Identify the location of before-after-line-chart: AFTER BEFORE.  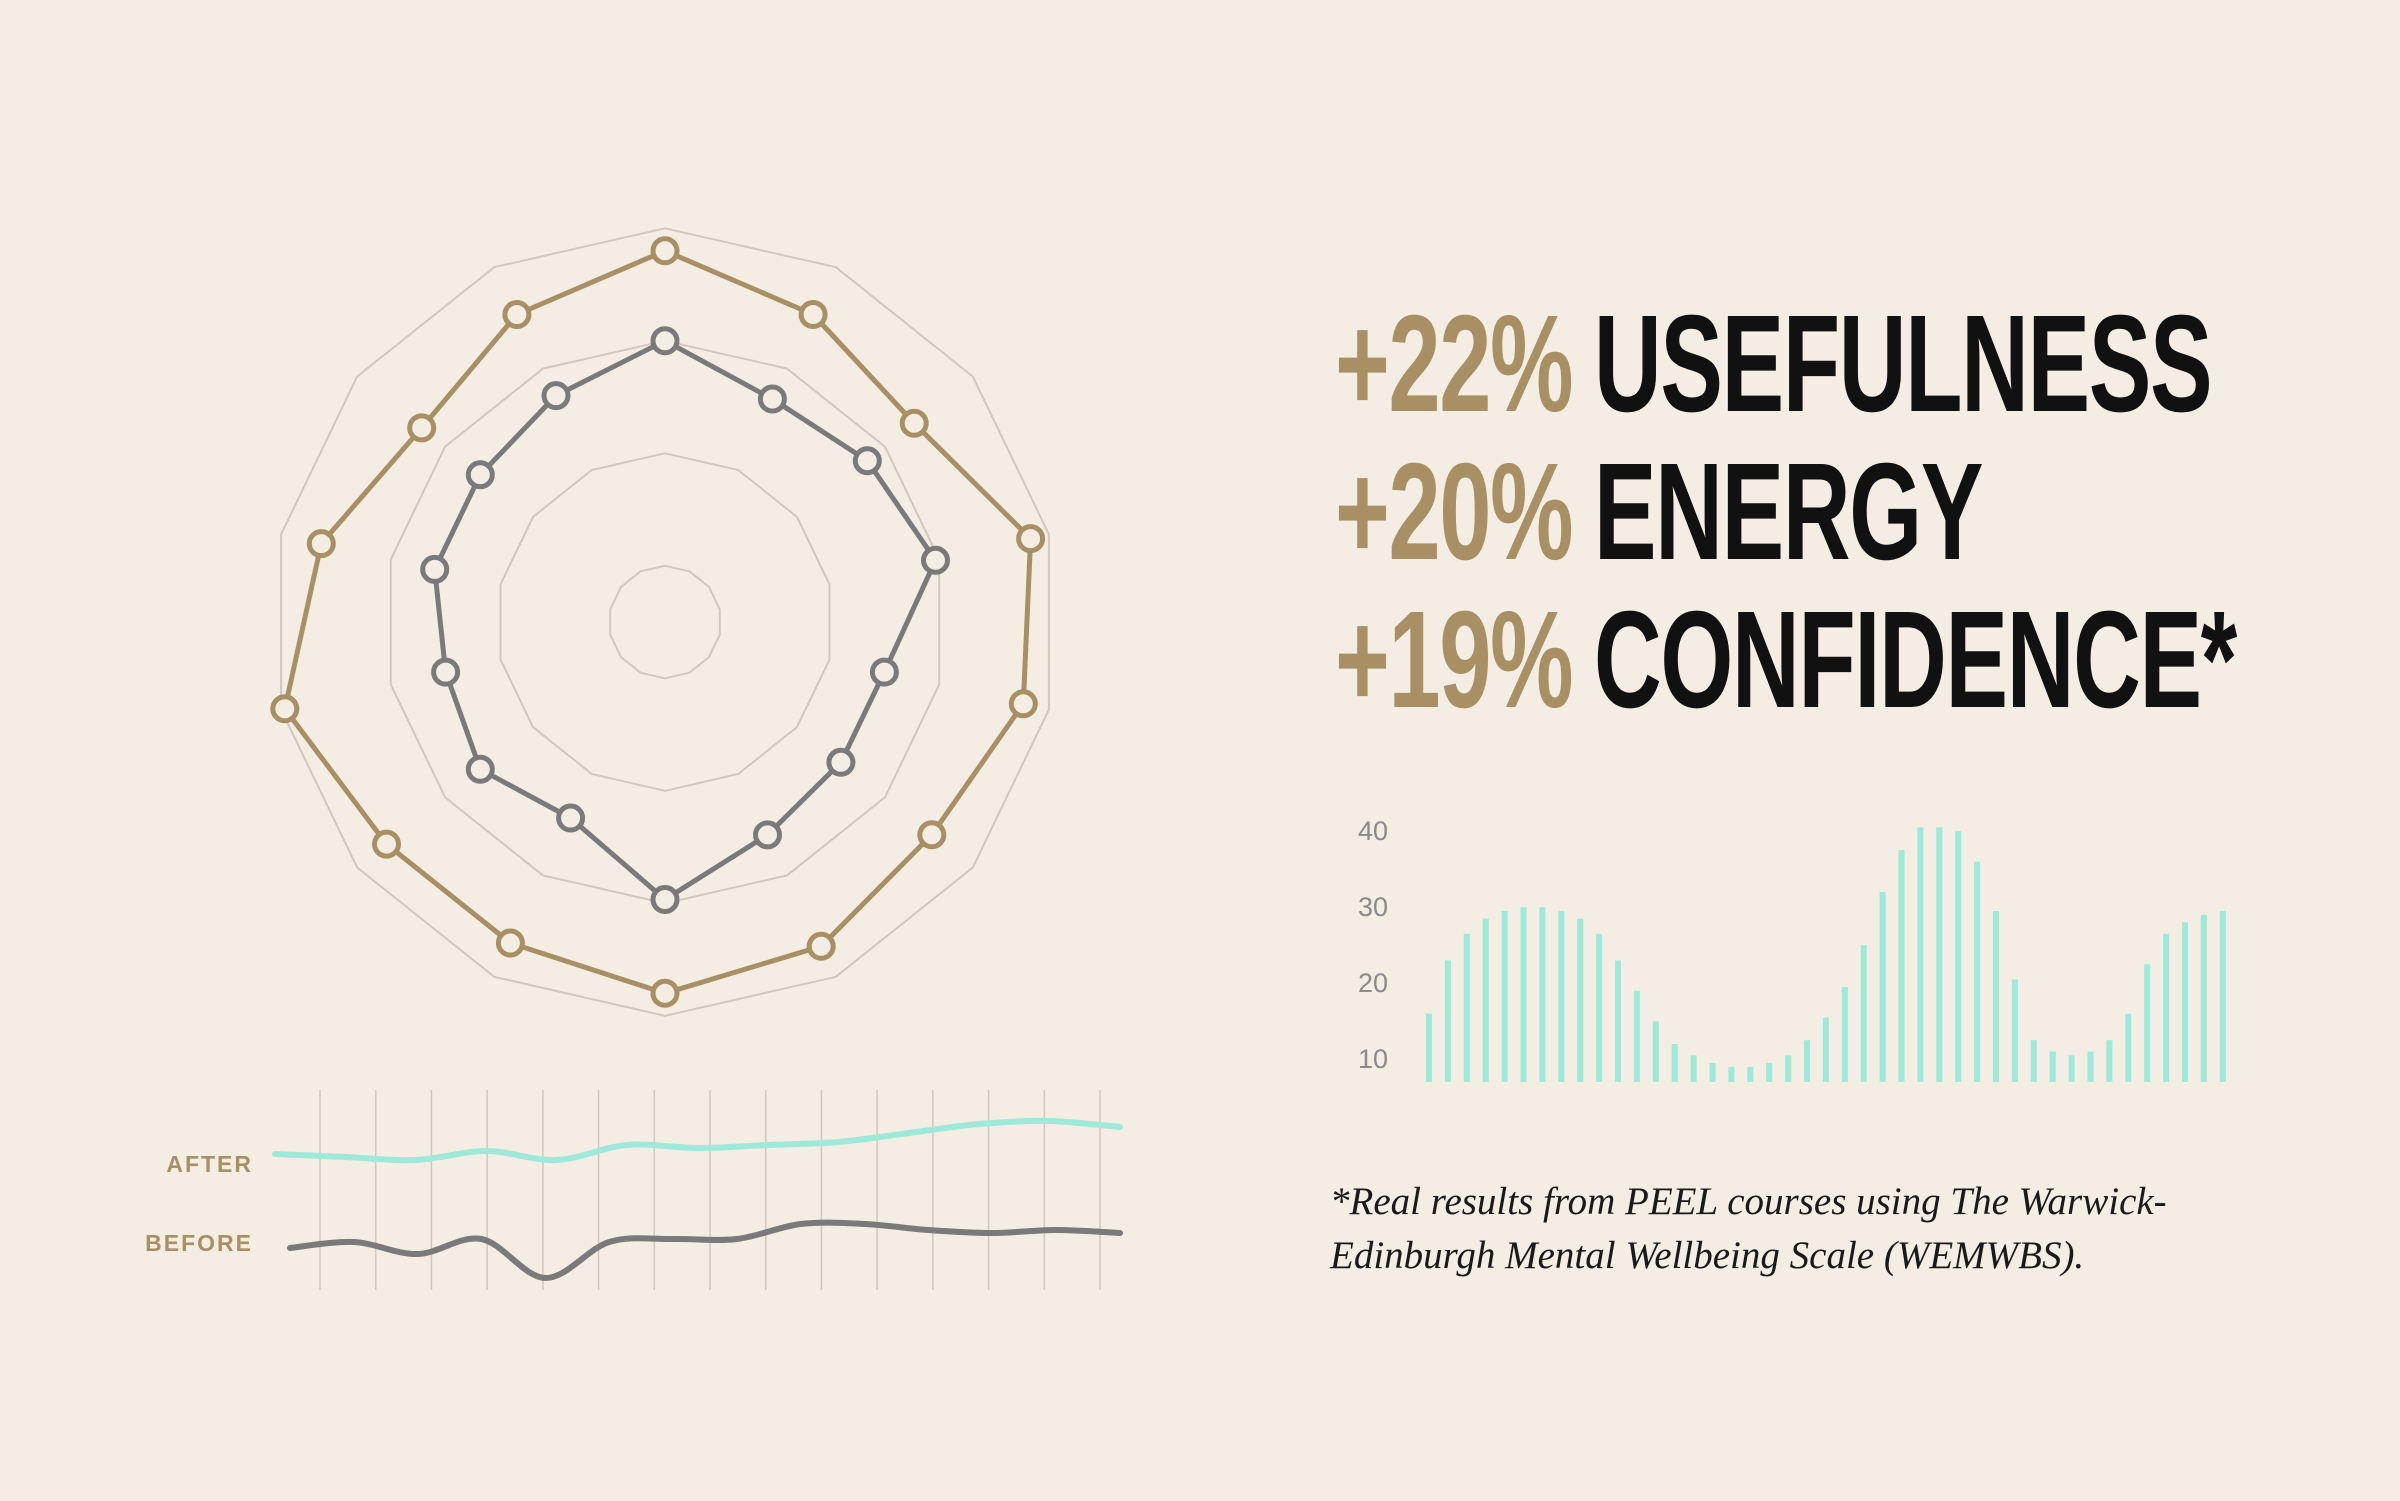
(600, 1185).